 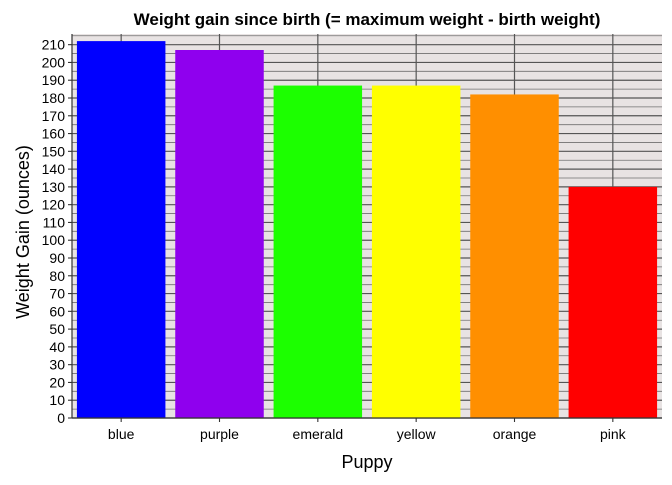 What do you see at coordinates (318, 252) in the screenshot?
I see `bar-emerald` at bounding box center [318, 252].